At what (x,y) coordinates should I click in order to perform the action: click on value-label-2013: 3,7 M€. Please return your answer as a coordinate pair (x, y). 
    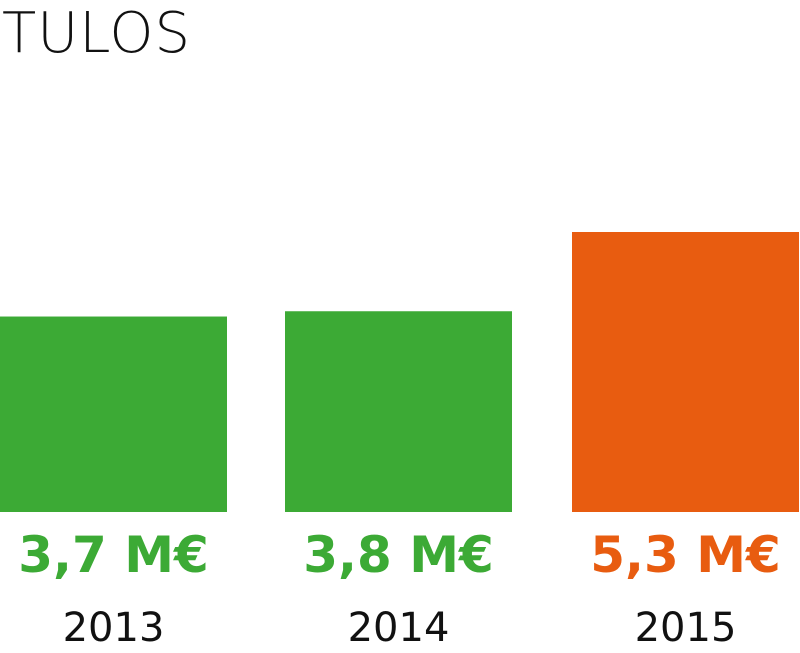
    Looking at the image, I should click on (113, 555).